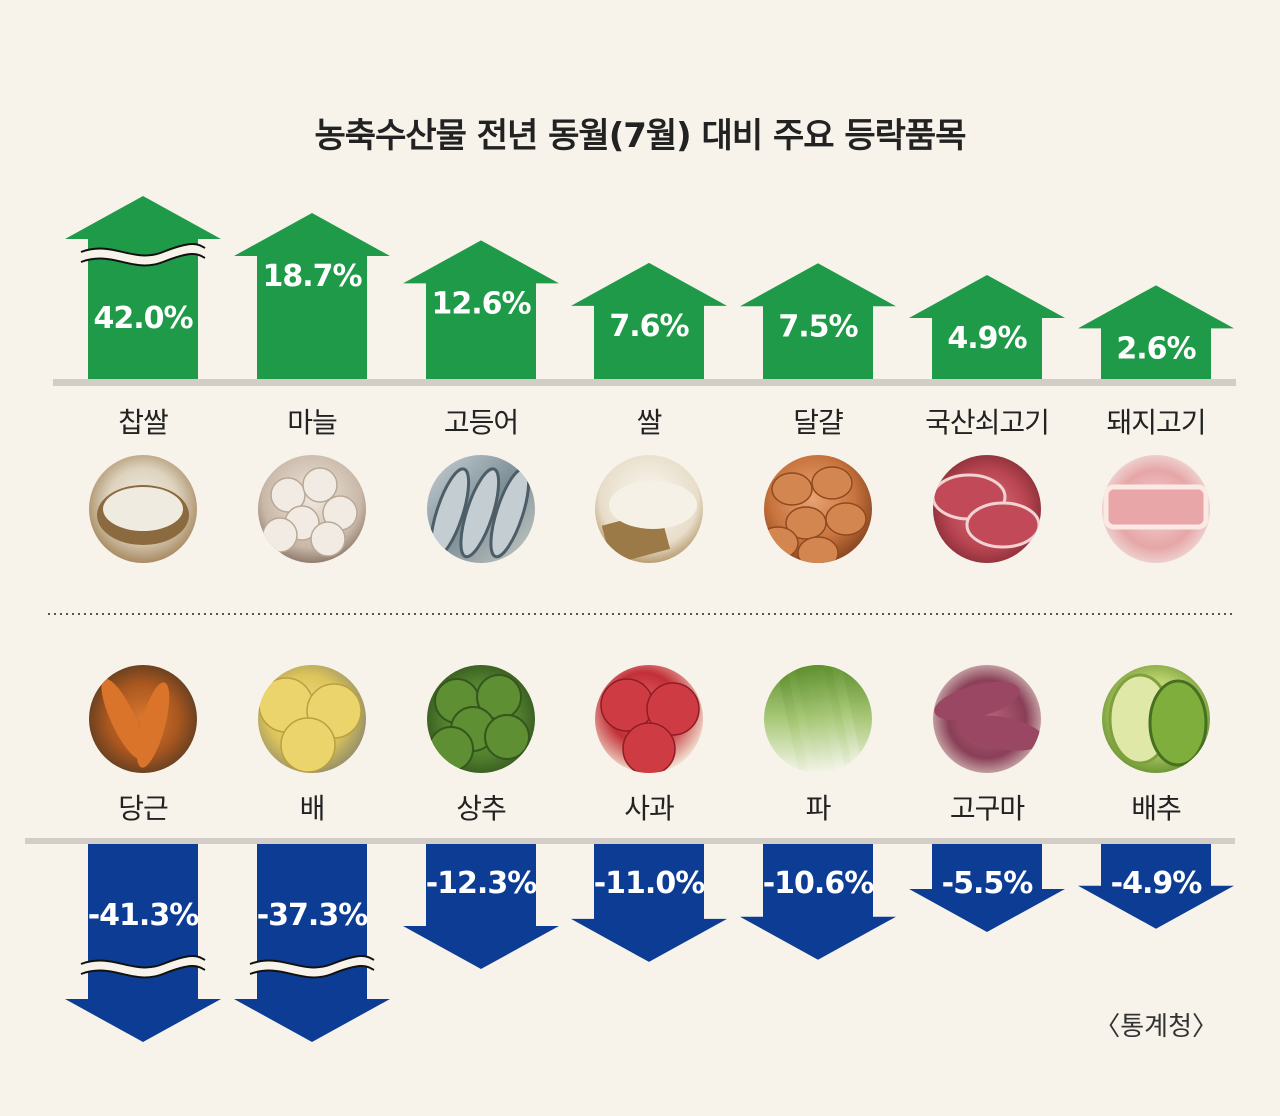 The image size is (1280, 1116). I want to click on chart-title: 농축수산물 전년 동월(7월) 대비 주요 등락품목, so click(640, 136).